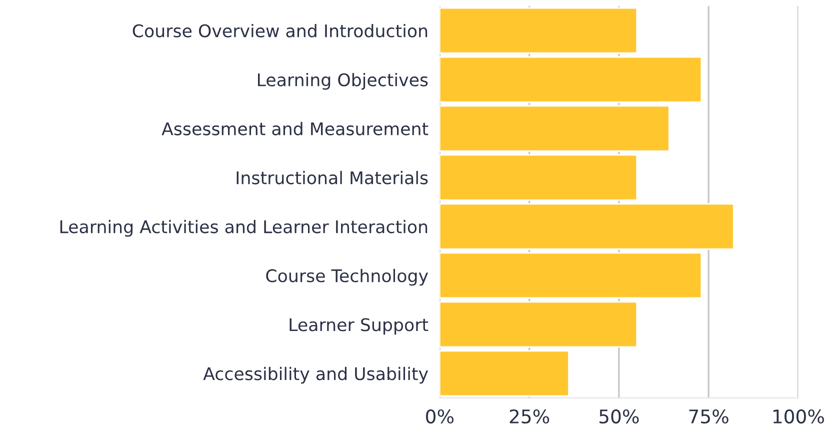 This screenshot has height=433, width=828. I want to click on y-tick-label: Learning Objectives, so click(343, 81).